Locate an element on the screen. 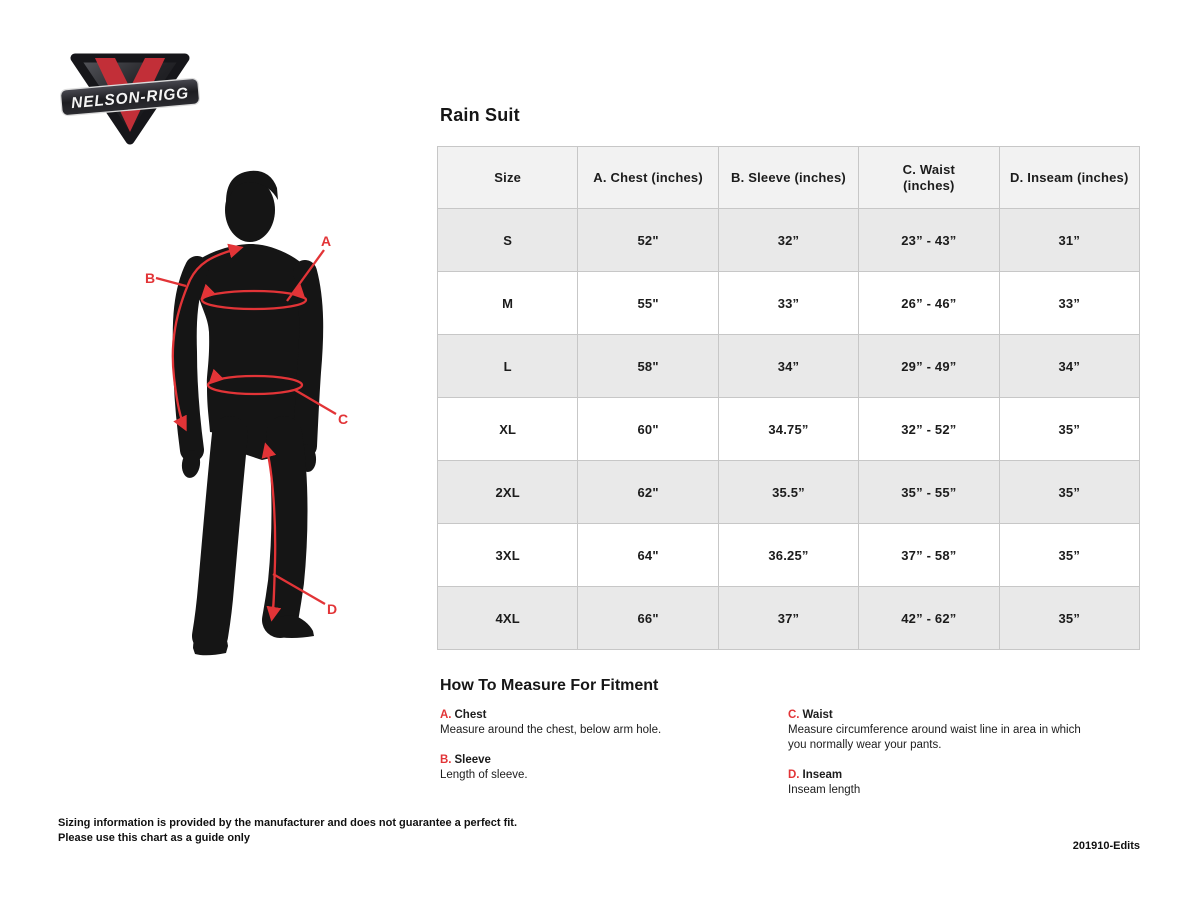 Image resolution: width=1200 pixels, height=900 pixels. measure-name-waist: Waist is located at coordinates (817, 715).